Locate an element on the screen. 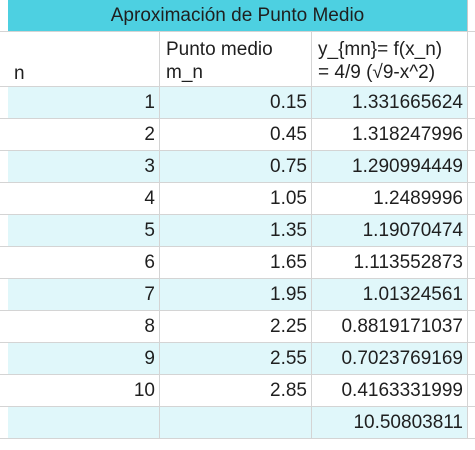  cell-midpoint: 1.05 is located at coordinates (236, 199).